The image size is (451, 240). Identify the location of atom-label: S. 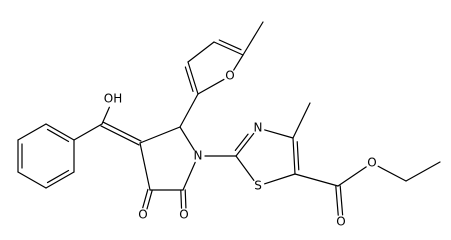
(258, 186).